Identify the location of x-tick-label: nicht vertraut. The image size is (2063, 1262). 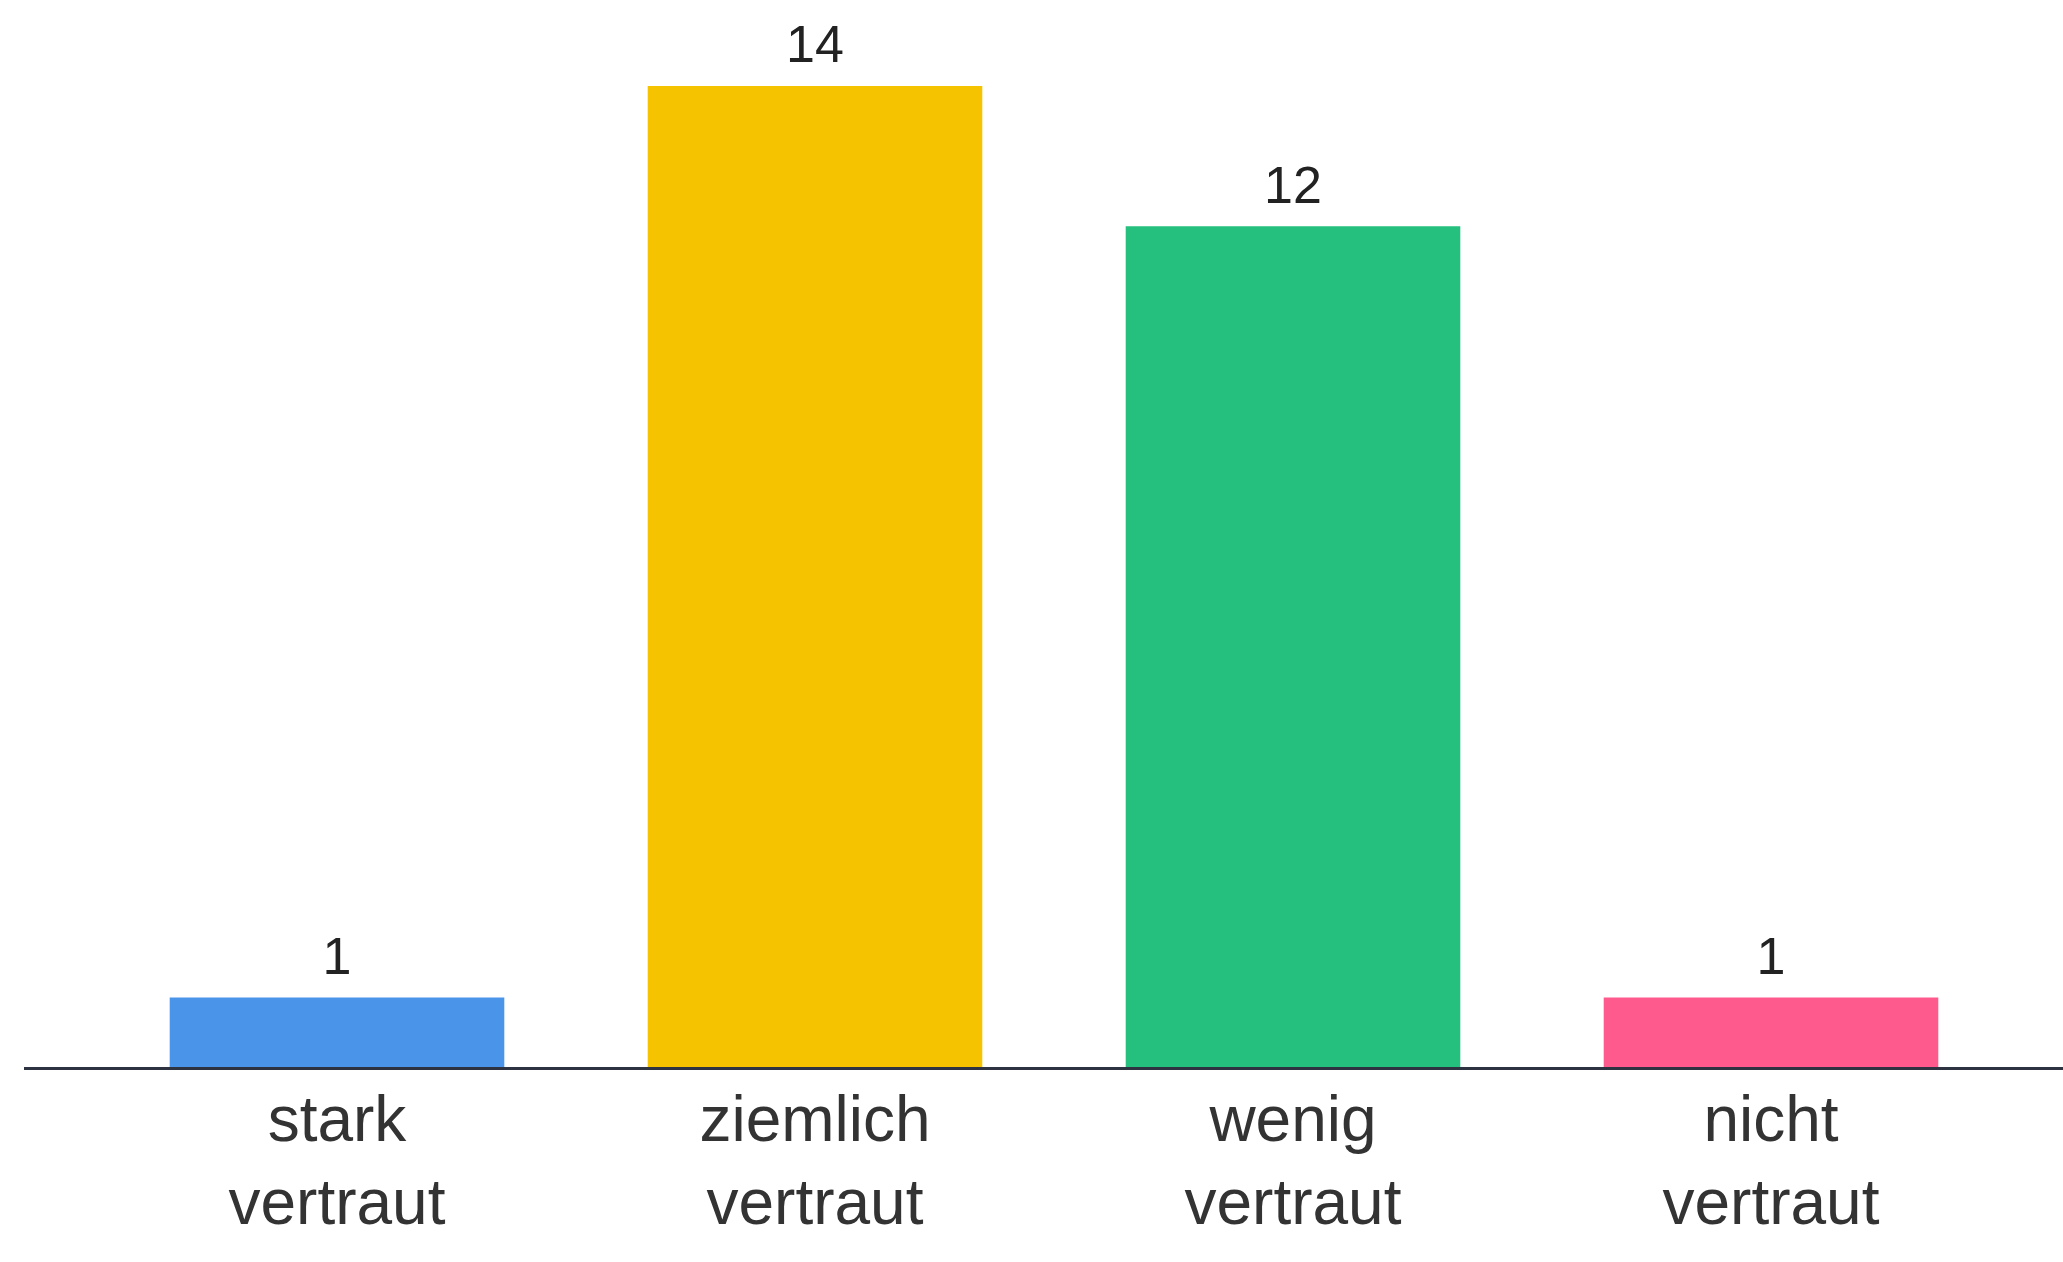
(1771, 1160).